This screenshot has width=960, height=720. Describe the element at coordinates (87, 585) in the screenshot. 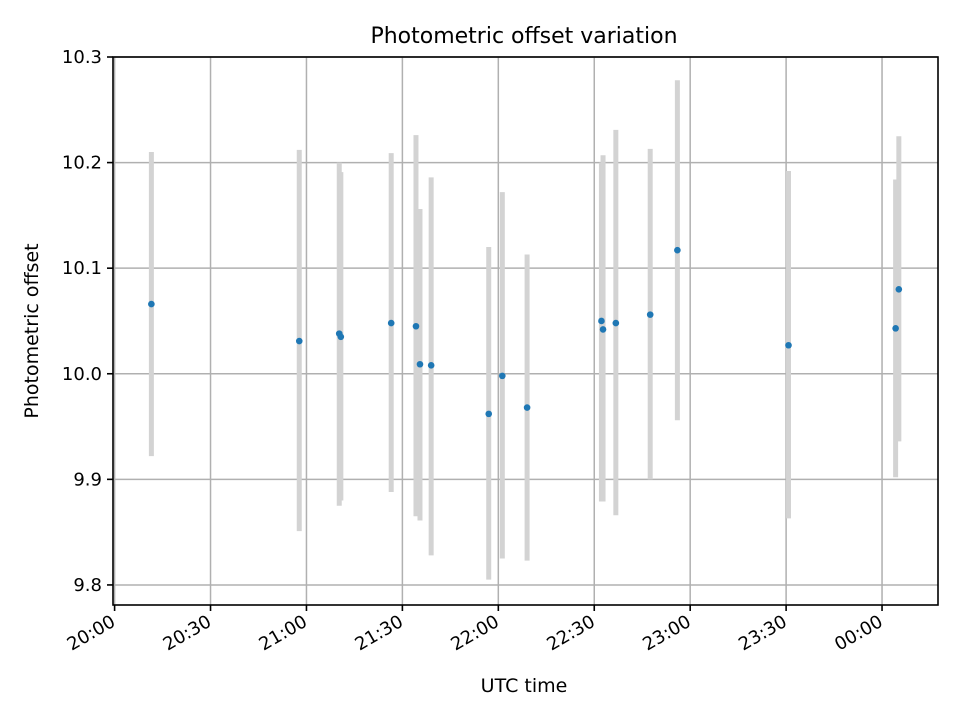

I see `y-tick-label: 9.8` at that location.